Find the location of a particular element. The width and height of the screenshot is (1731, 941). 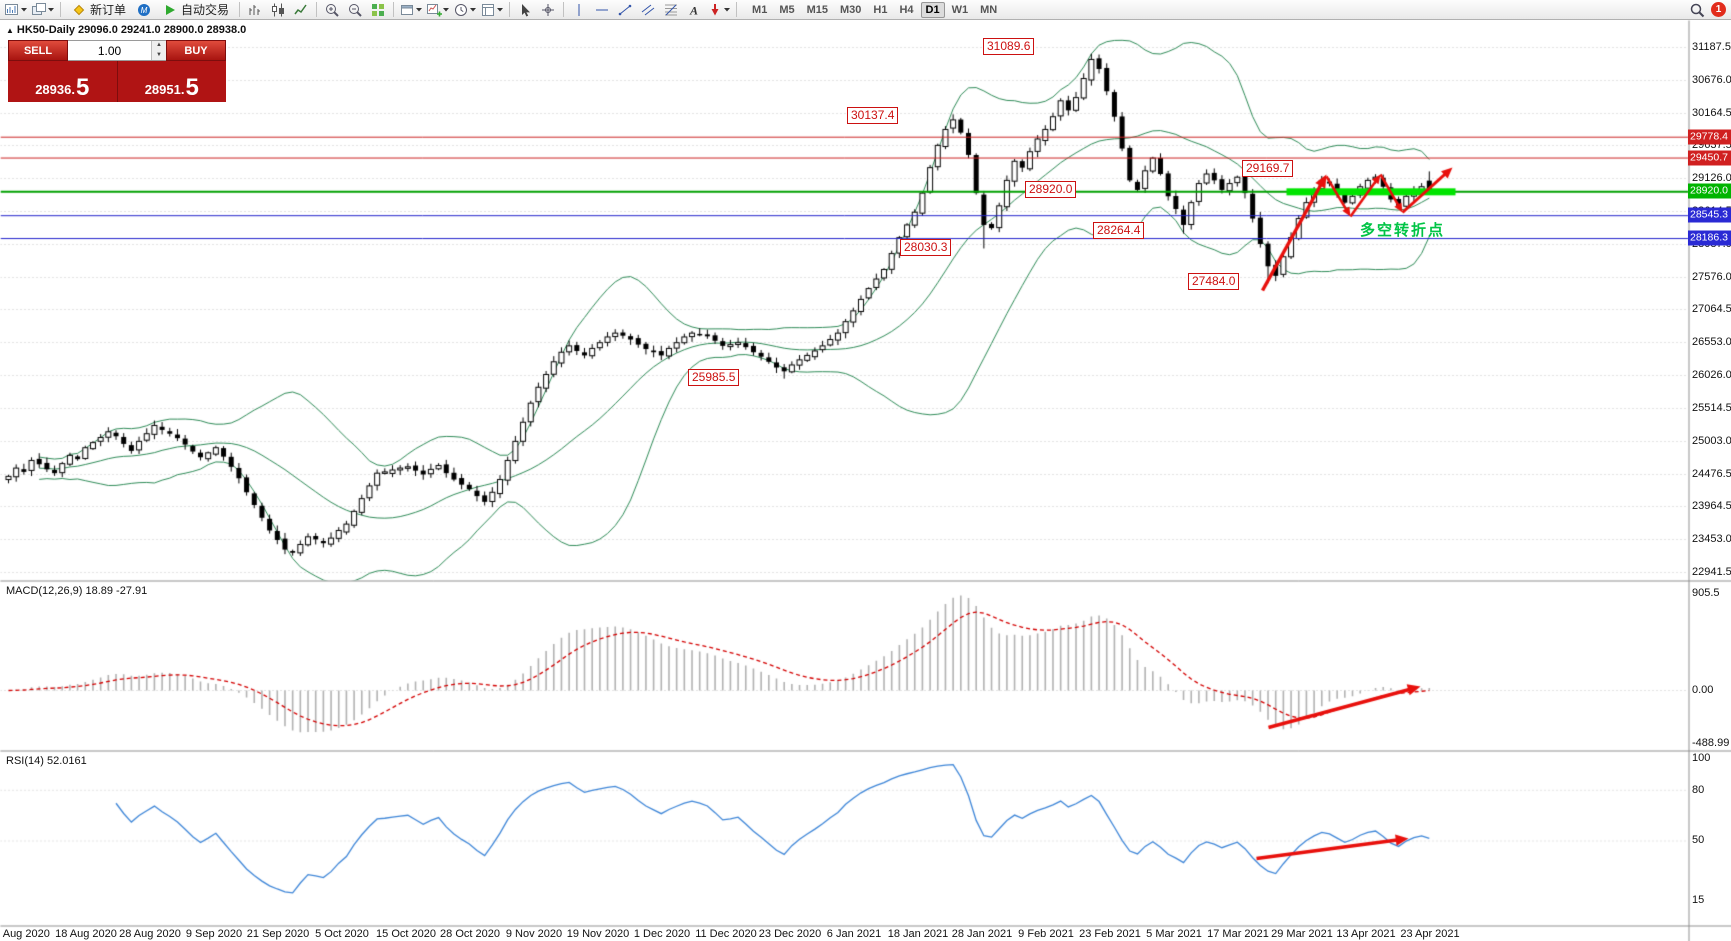

price-annotation-label: 27484.0 is located at coordinates (1214, 281).